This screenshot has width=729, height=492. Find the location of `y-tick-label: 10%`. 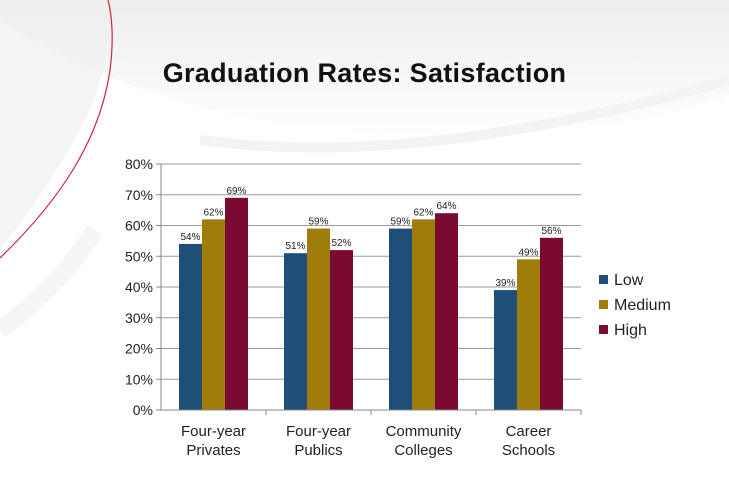

y-tick-label: 10% is located at coordinates (139, 379).